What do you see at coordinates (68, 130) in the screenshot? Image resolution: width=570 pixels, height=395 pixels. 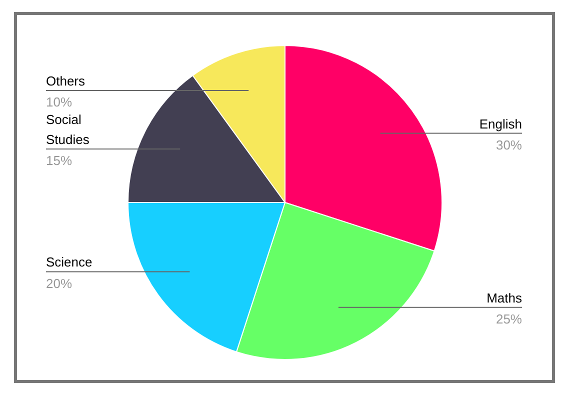 I see `slice-label: Social Studies` at bounding box center [68, 130].